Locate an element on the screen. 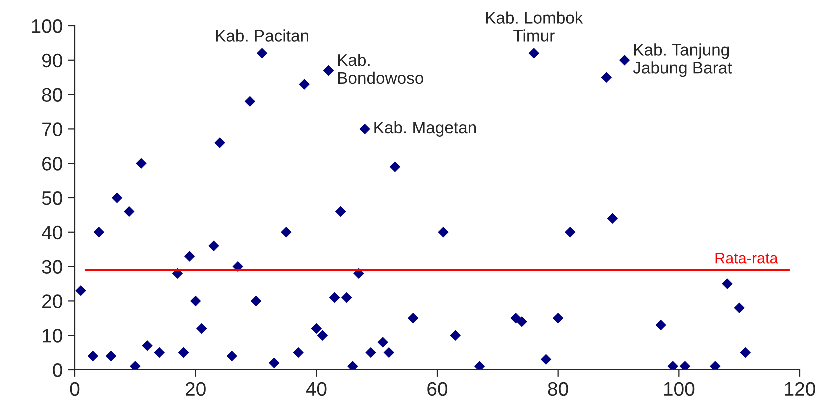 This screenshot has width=819, height=410. y-tick-label: 100 is located at coordinates (47, 26).